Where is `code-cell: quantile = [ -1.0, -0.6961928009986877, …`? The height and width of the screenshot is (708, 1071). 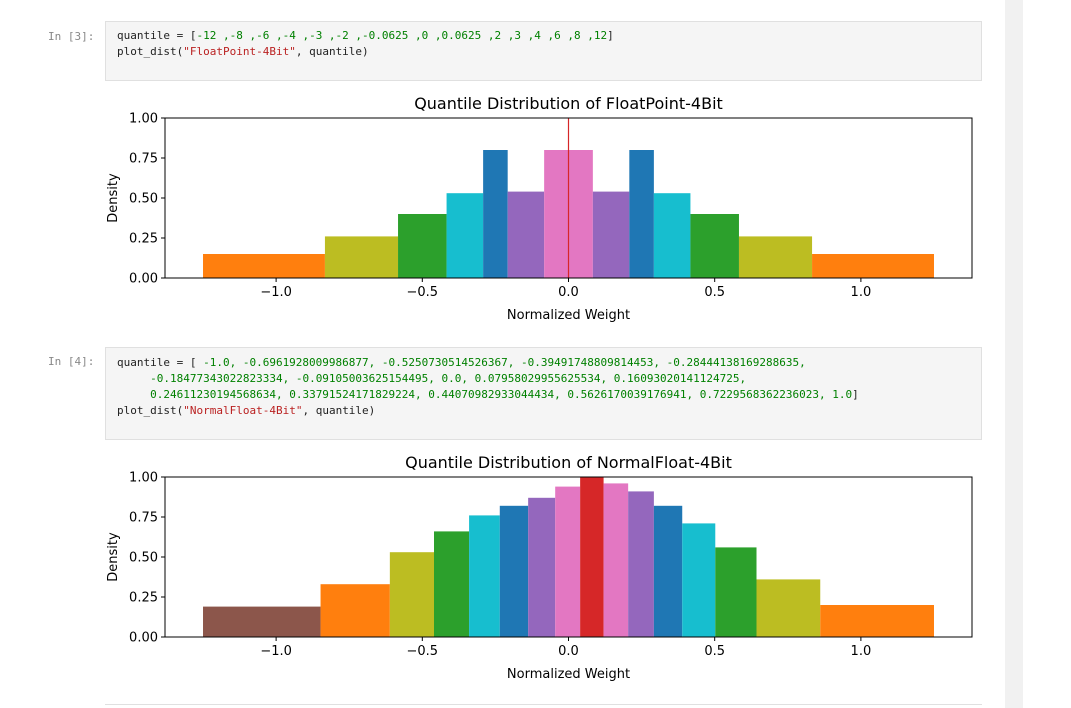 code-cell: quantile = [ -1.0, -0.6961928009986877, … is located at coordinates (543, 393).